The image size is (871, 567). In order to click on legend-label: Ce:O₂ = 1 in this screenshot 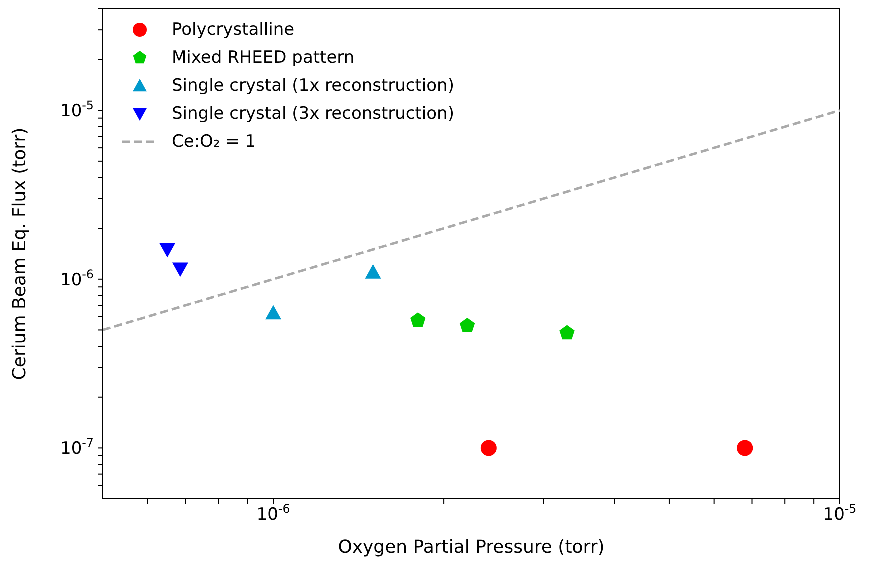, I will do `click(214, 142)`.